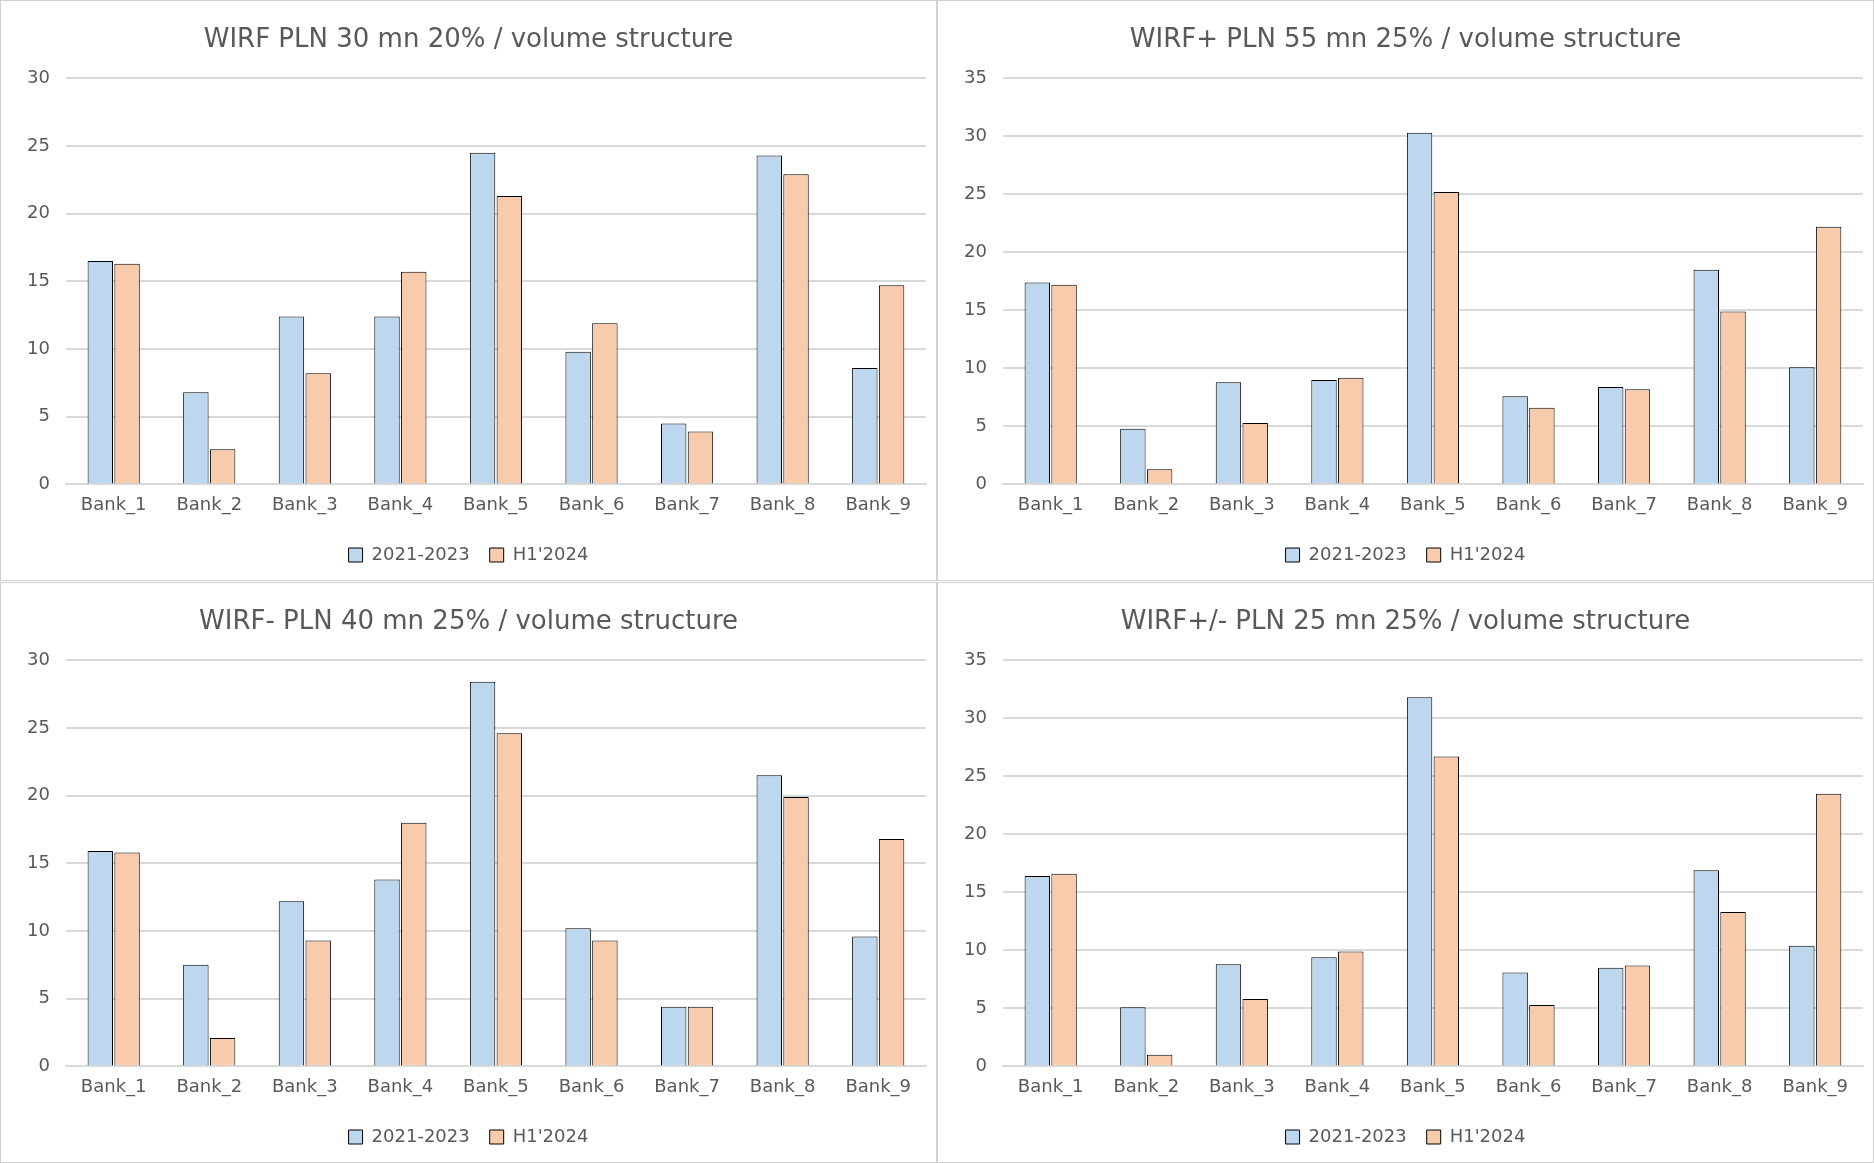 The width and height of the screenshot is (1874, 1163). What do you see at coordinates (468, 619) in the screenshot?
I see `chart-title: WIRF- PLN 40 mn 25% / volume structure` at bounding box center [468, 619].